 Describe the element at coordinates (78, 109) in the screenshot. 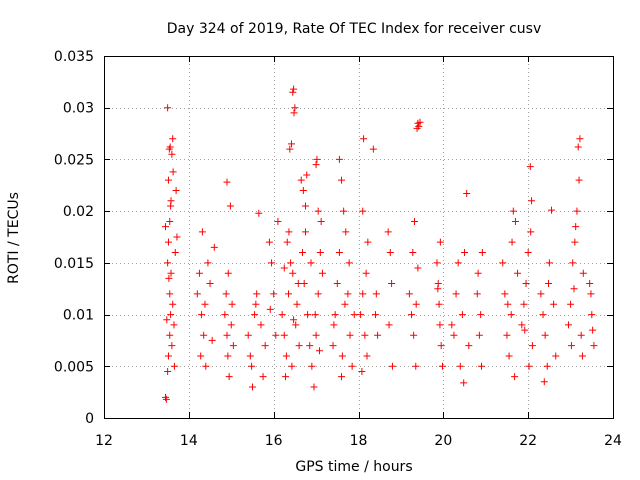

I see `y-tick-label: 0.03` at that location.